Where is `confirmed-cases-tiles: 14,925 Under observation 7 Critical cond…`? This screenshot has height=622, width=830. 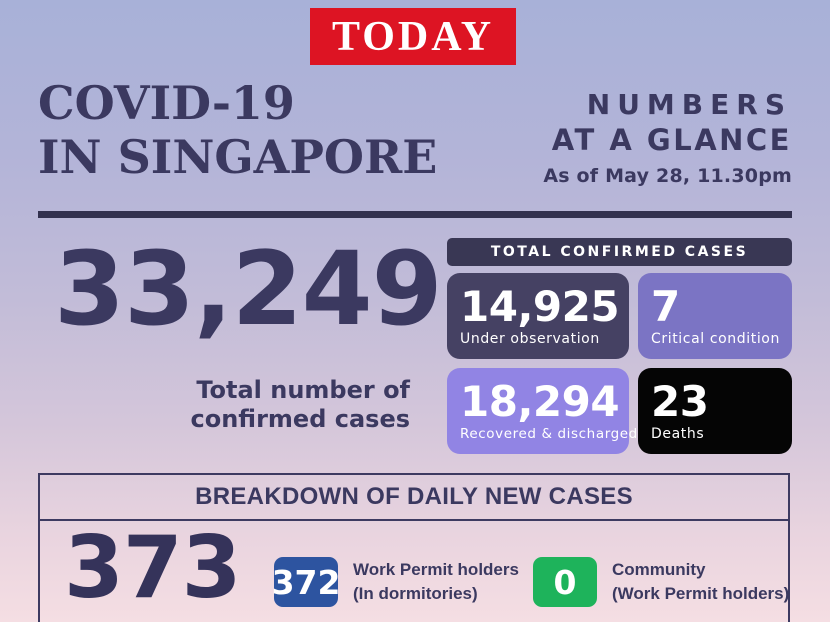
confirmed-cases-tiles: 14,925 Under observation 7 Critical cond… is located at coordinates (619, 363).